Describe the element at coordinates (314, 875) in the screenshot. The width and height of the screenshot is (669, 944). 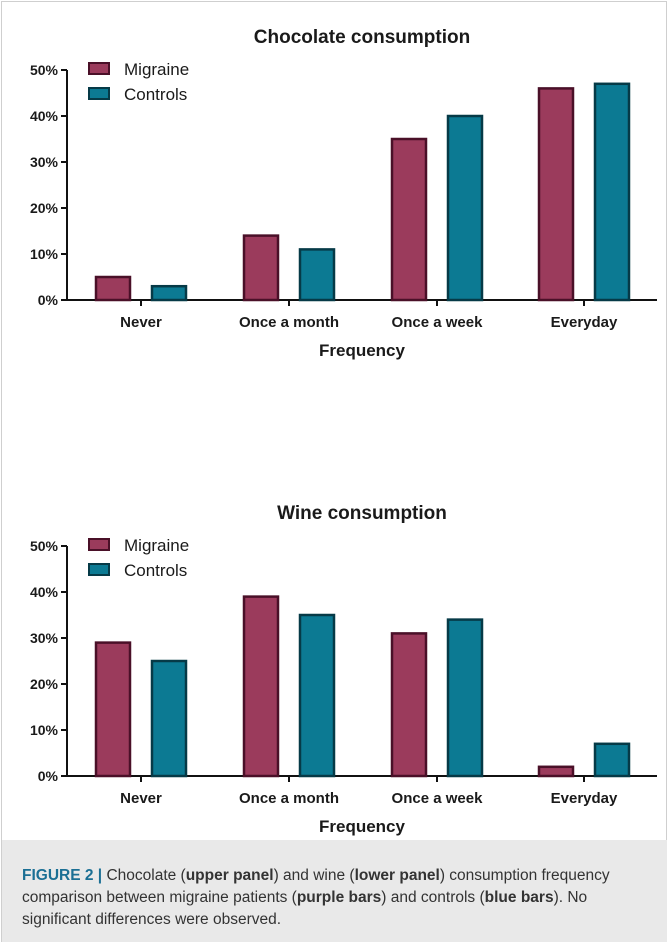
I see `caption-text: ) and wine (` at that location.